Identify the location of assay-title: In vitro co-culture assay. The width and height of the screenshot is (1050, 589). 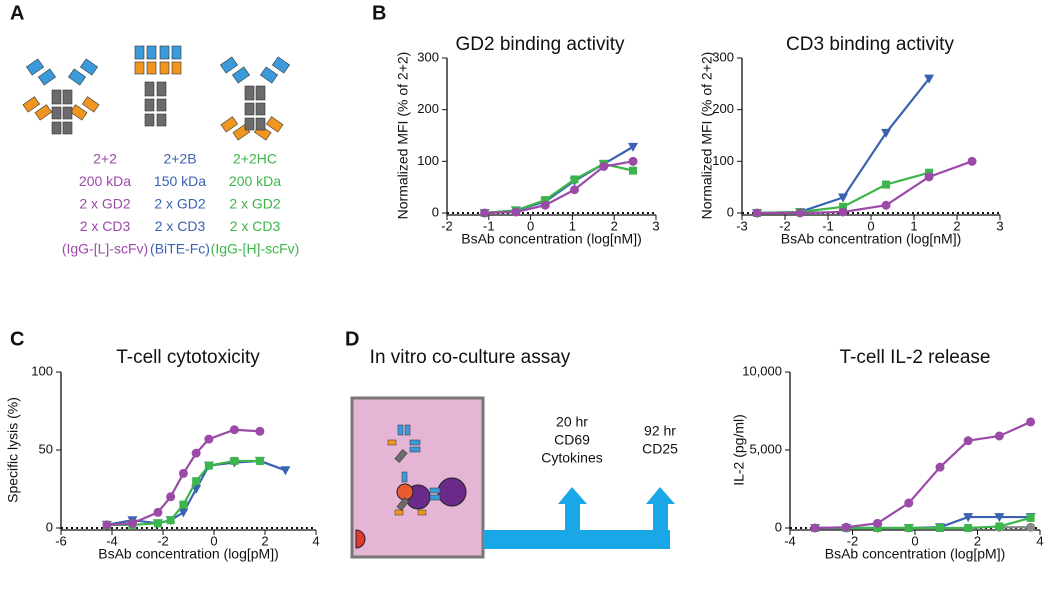
(470, 357).